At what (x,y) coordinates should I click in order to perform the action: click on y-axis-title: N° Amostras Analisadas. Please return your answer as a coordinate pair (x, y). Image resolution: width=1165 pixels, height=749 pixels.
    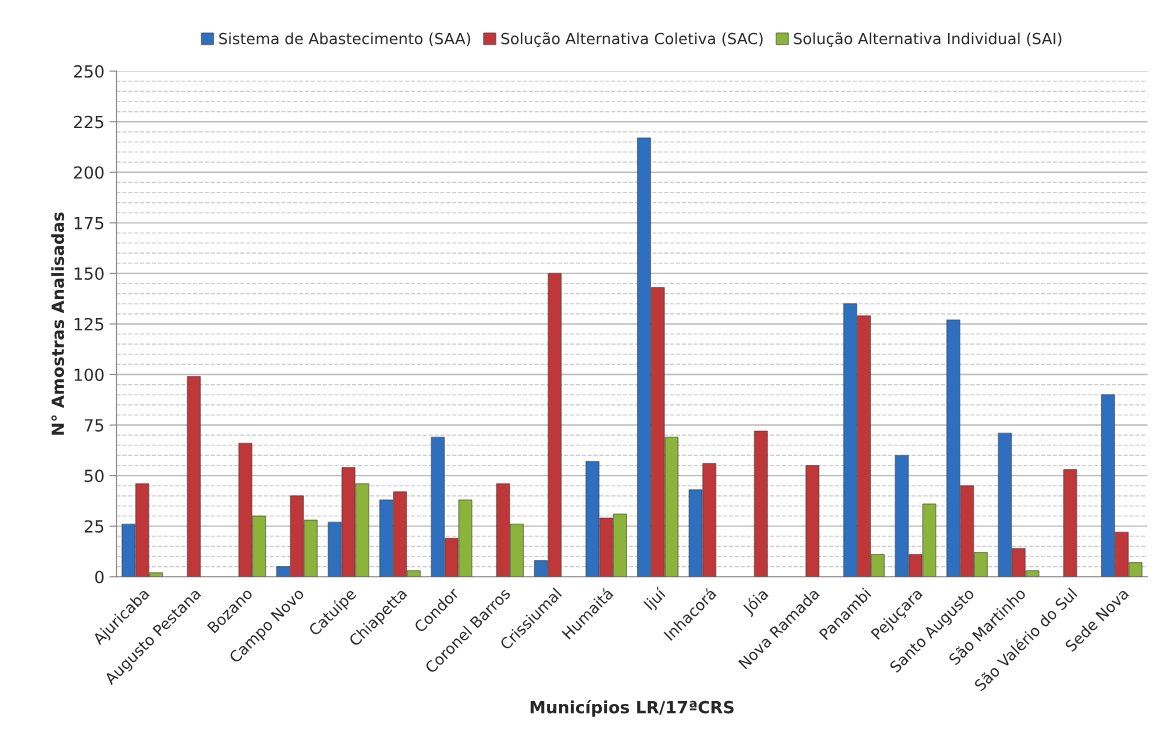
    Looking at the image, I should click on (58, 323).